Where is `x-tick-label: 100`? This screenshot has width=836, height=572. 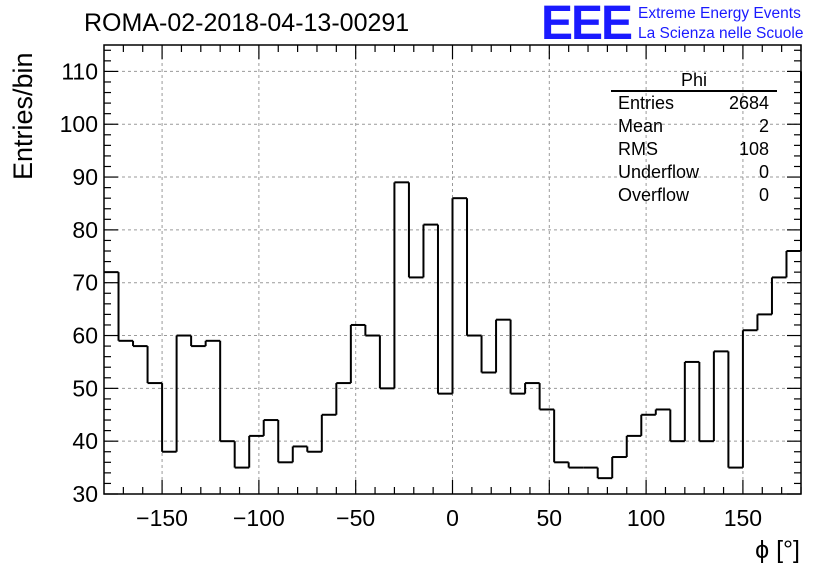
x-tick-label: 100 is located at coordinates (646, 518).